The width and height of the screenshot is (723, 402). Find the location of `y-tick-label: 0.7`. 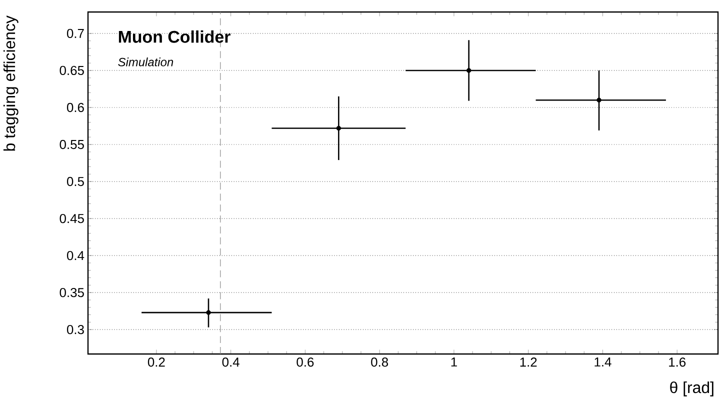

y-tick-label: 0.7 is located at coordinates (75, 33).